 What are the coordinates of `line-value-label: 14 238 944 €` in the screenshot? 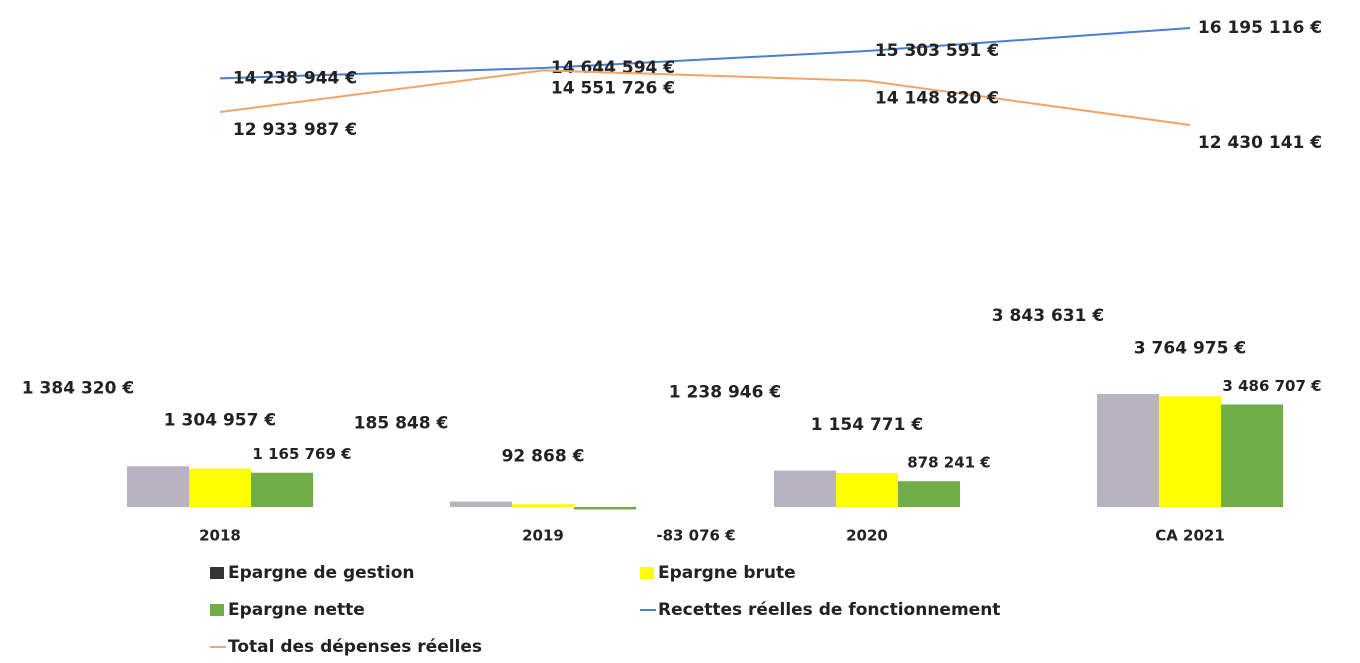 It's located at (295, 78).